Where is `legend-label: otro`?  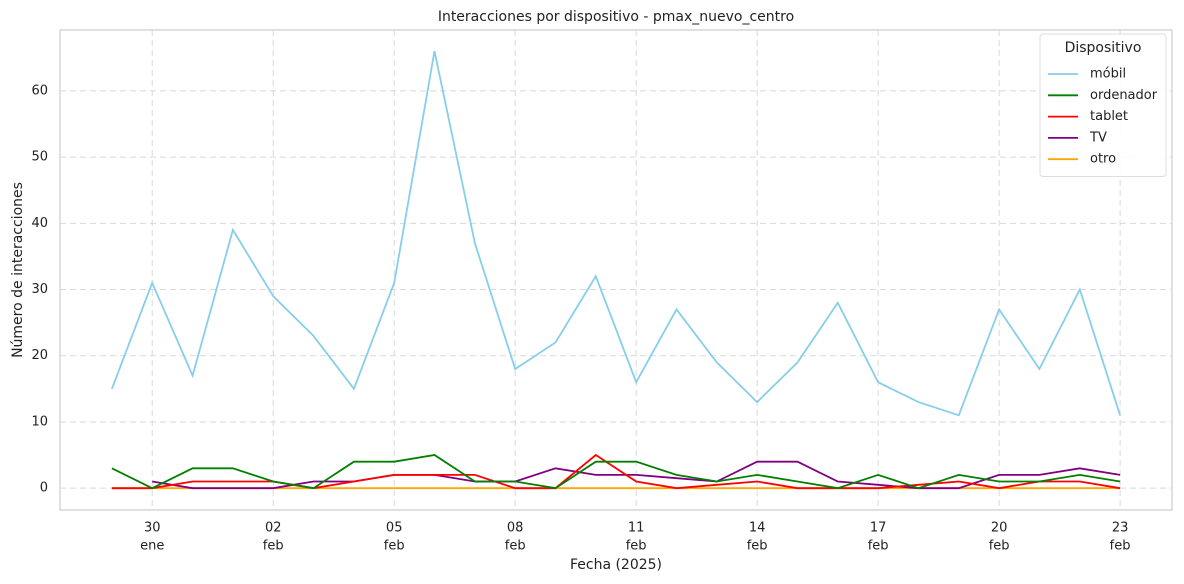
legend-label: otro is located at coordinates (1103, 159).